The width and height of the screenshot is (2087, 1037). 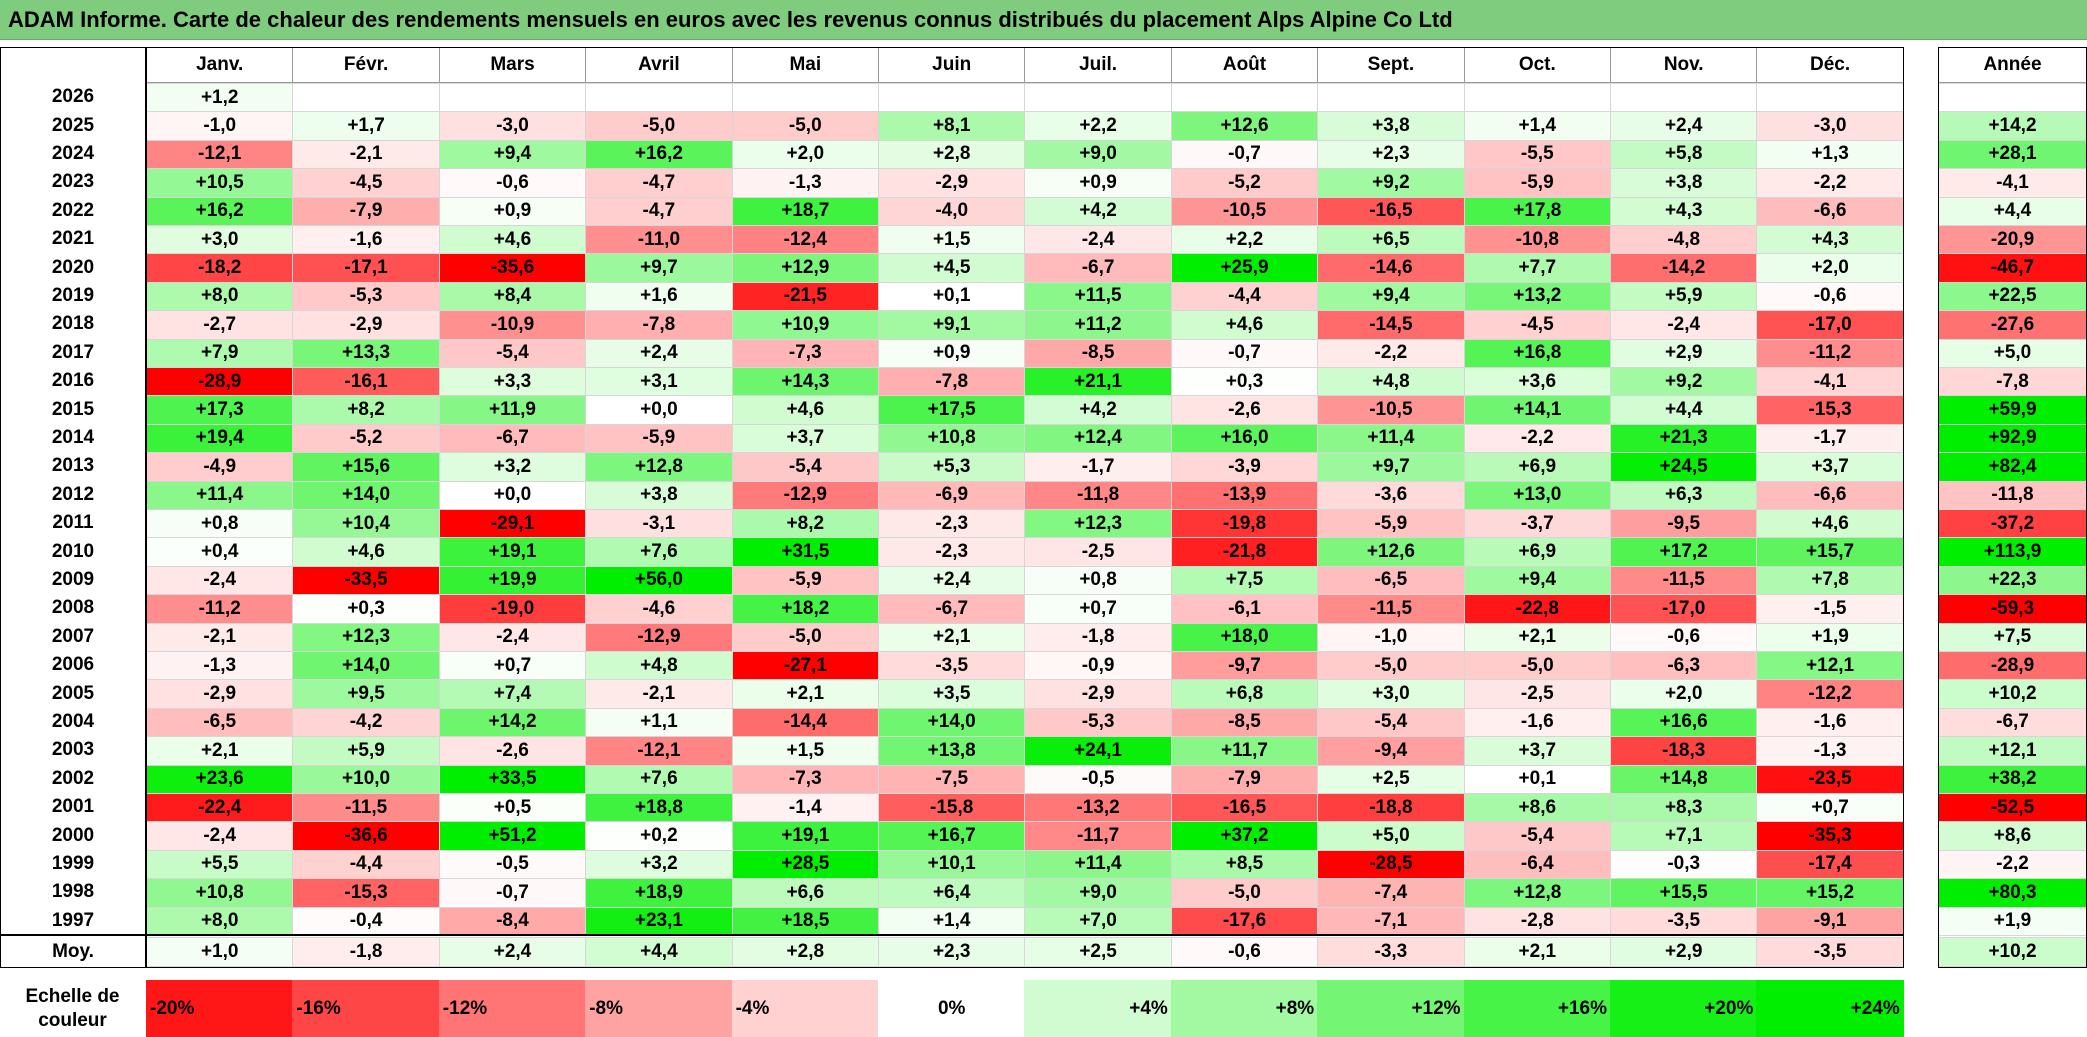 I want to click on color-scale-swatch: -20%, so click(x=220, y=1008).